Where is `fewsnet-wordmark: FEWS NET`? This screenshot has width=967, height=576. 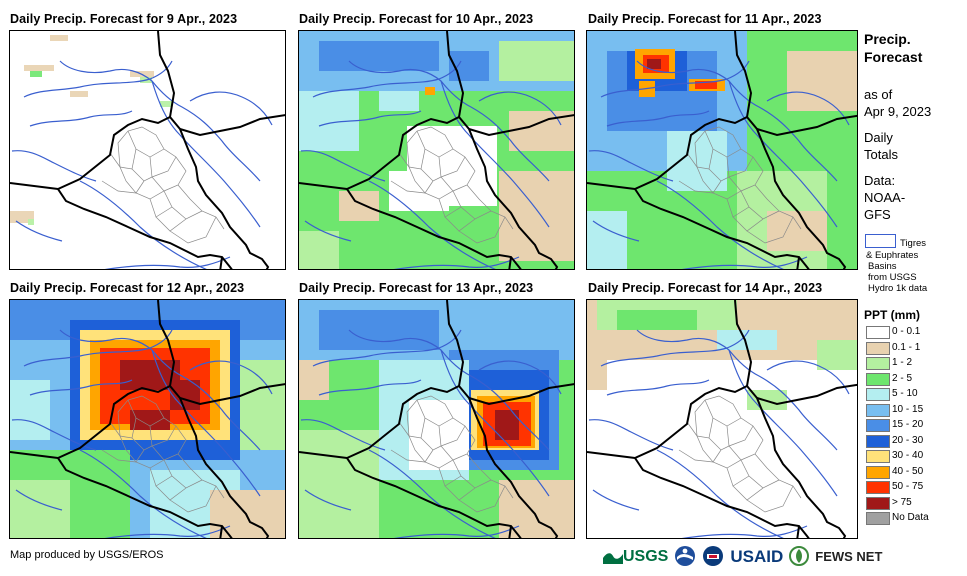
fewsnet-wordmark: FEWS NET is located at coordinates (849, 556).